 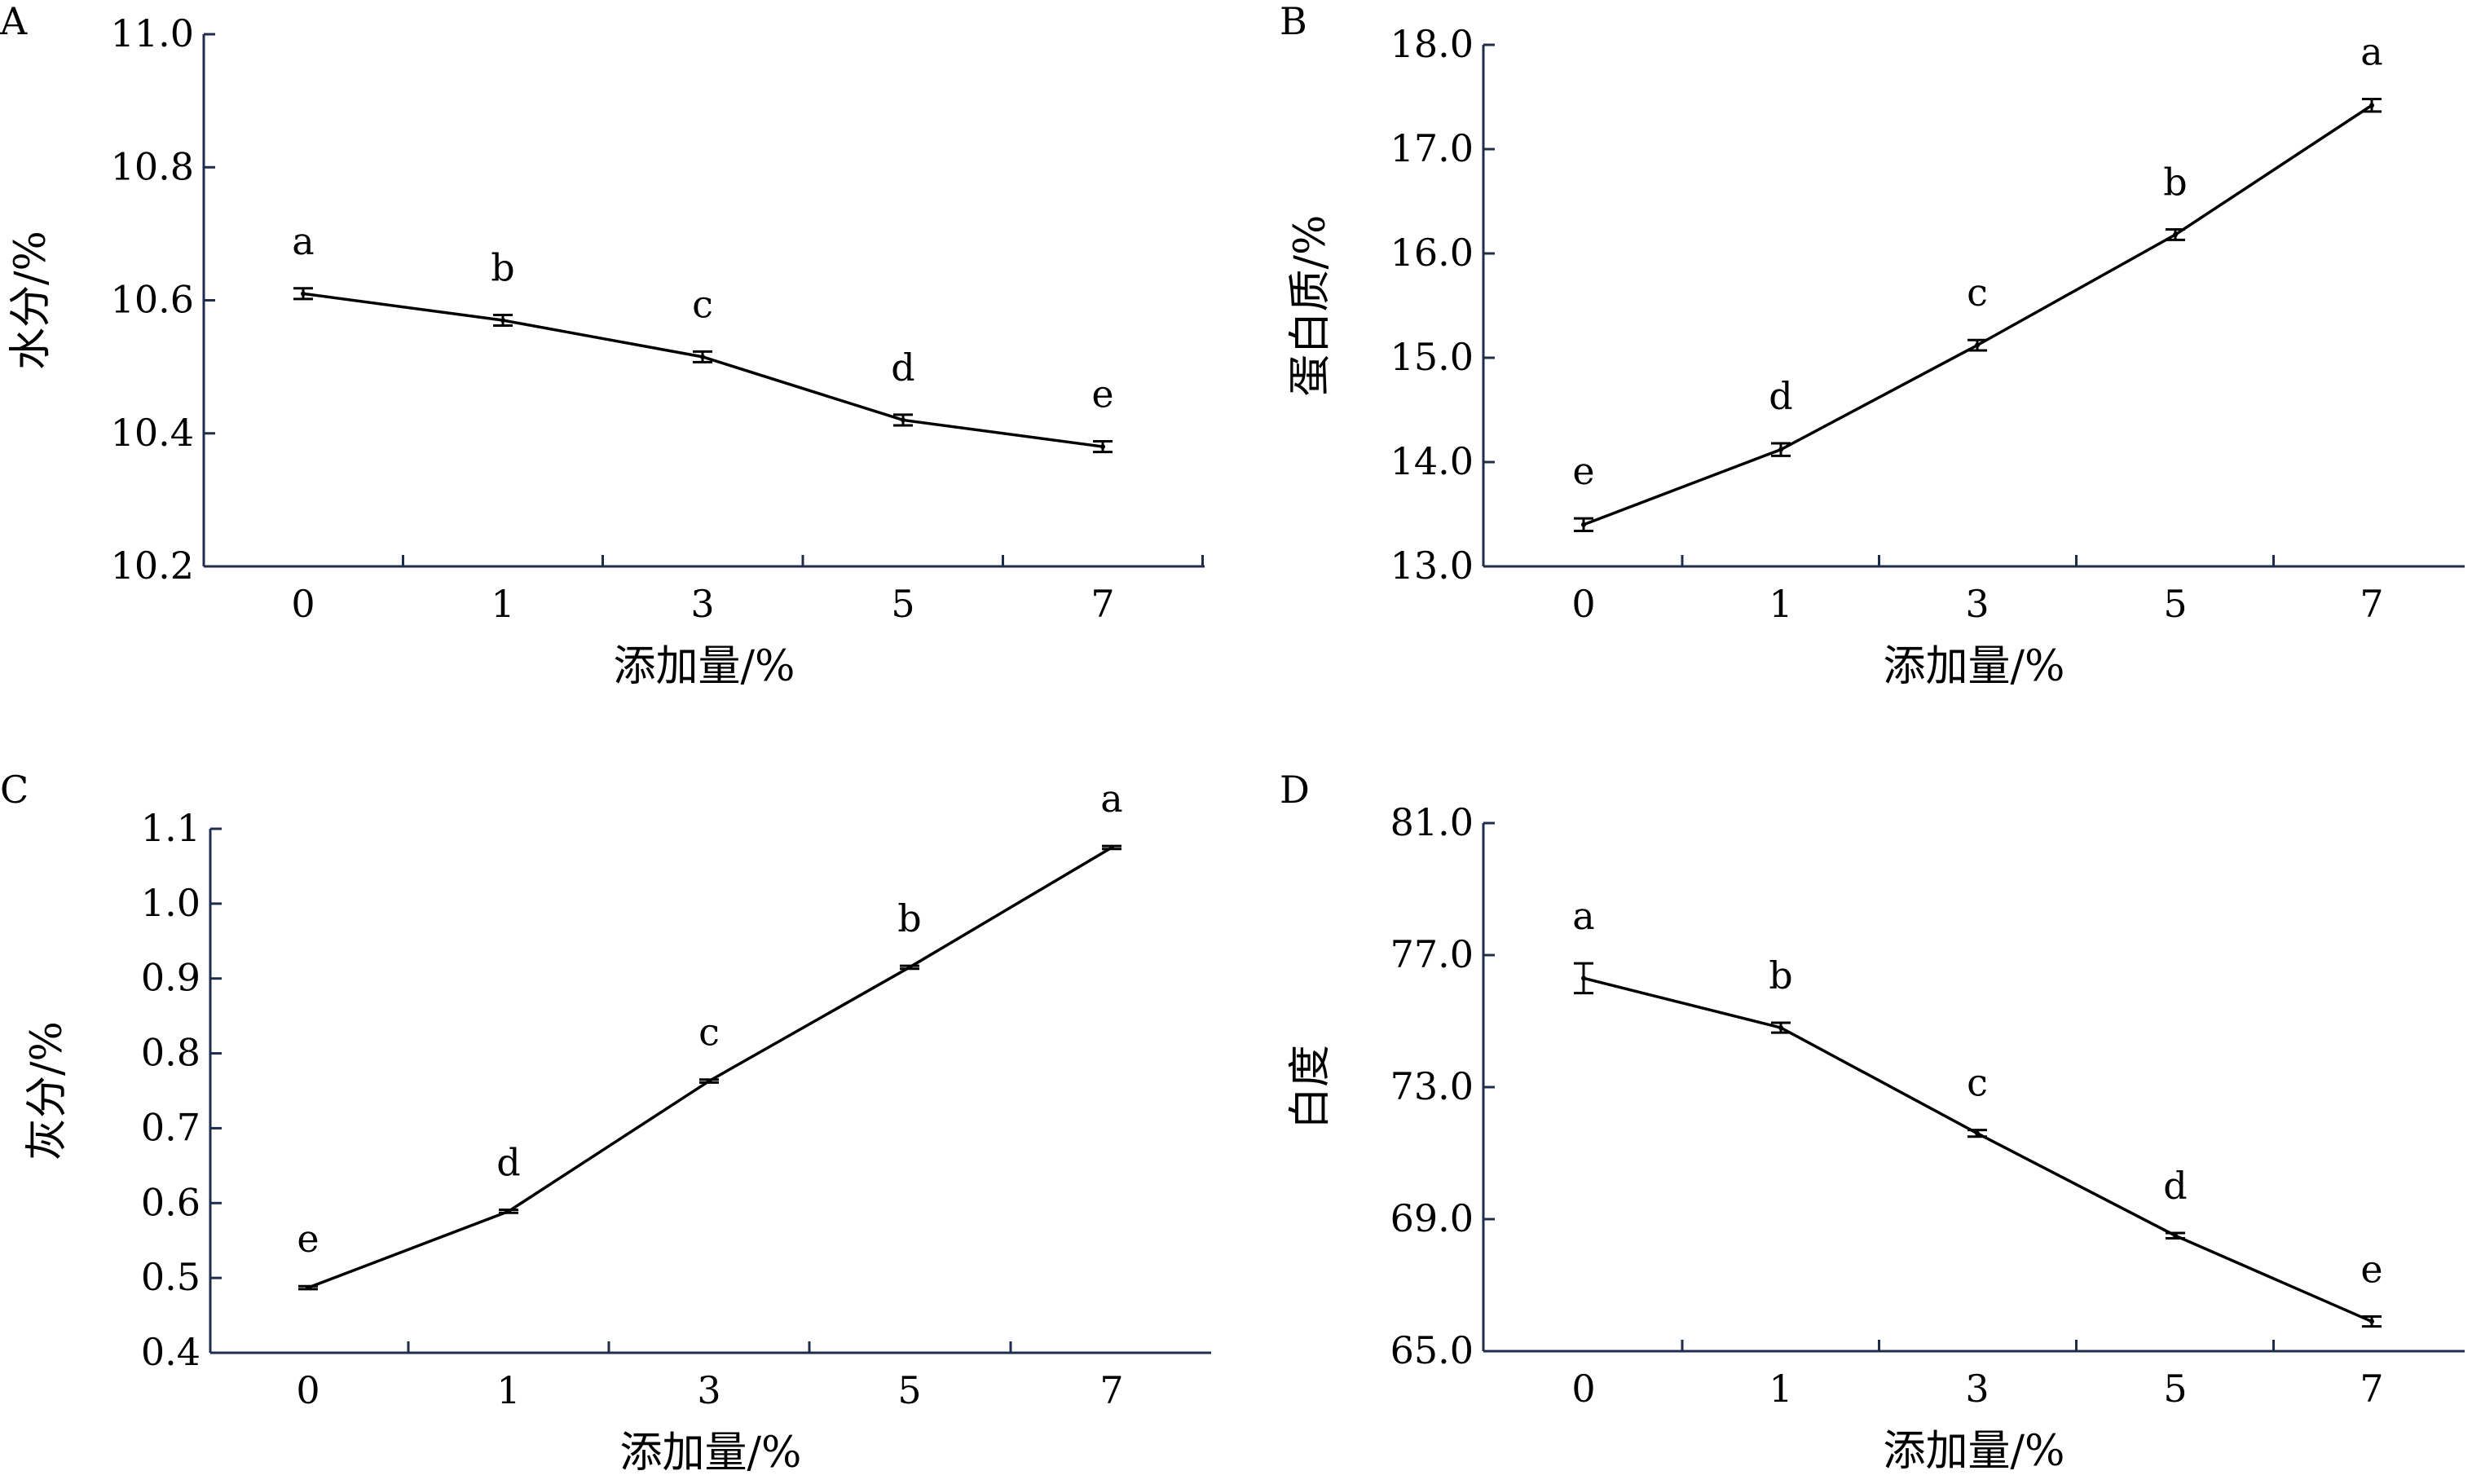 I want to click on y-axis-title: 白度, so click(x=1310, y=1087).